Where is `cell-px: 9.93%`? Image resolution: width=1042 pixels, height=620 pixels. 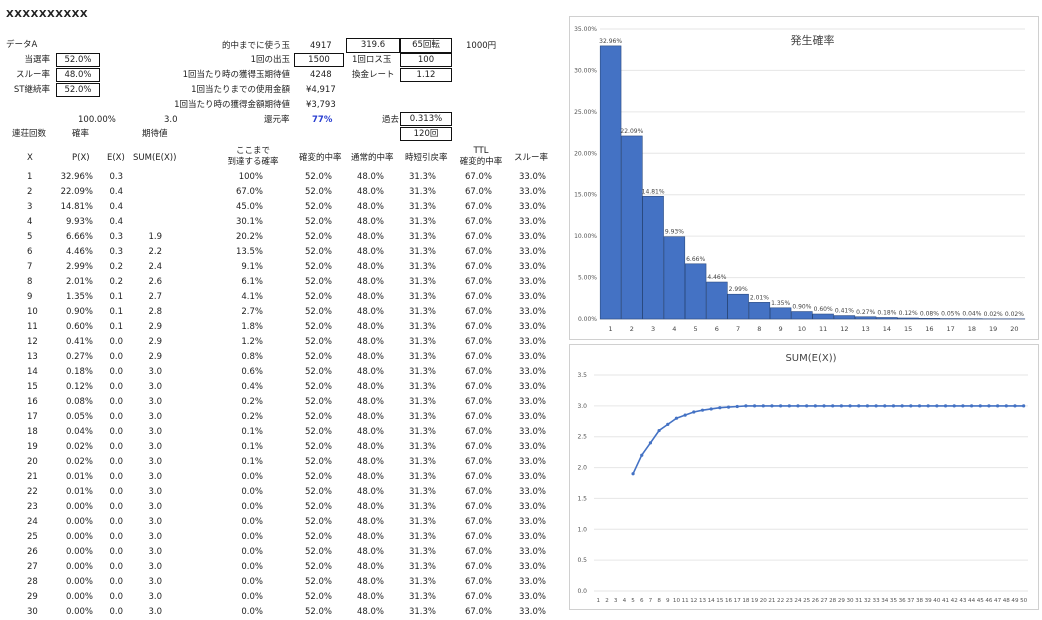 cell-px: 9.93% is located at coordinates (74, 222).